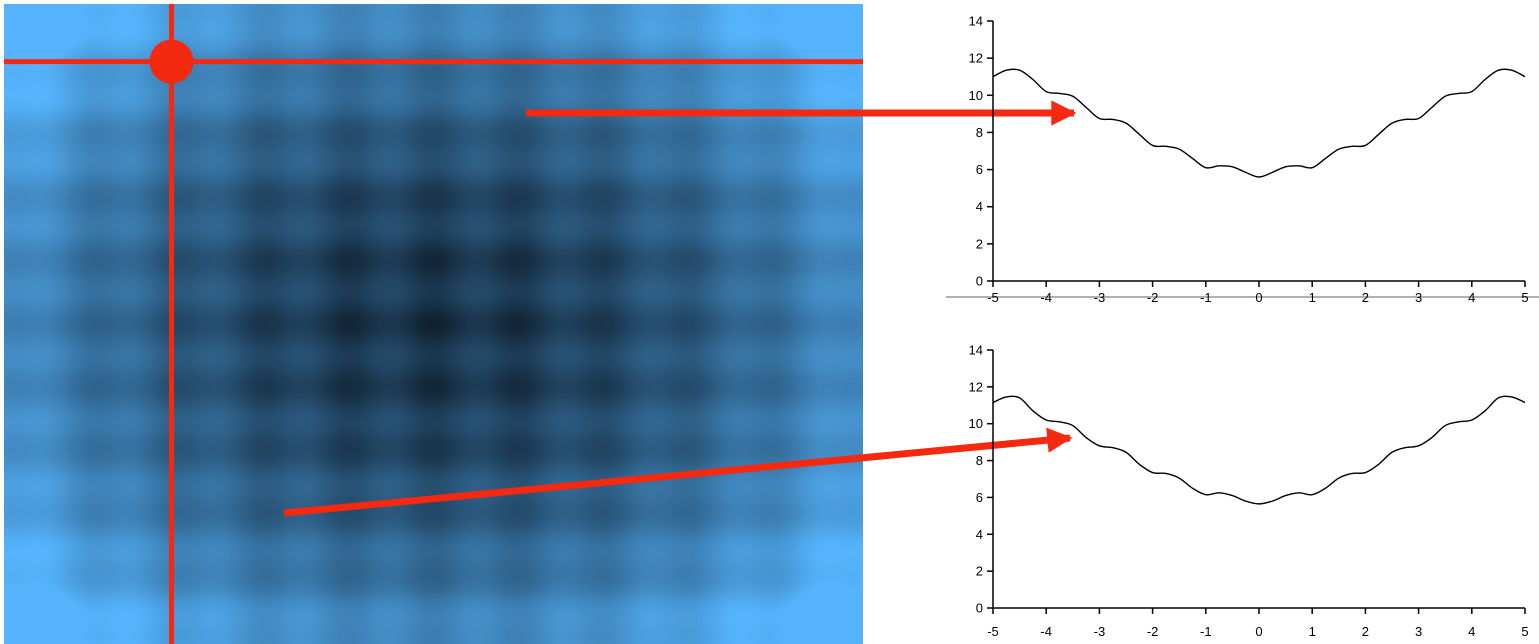  I want to click on series-line-bottom, so click(1259, 450).